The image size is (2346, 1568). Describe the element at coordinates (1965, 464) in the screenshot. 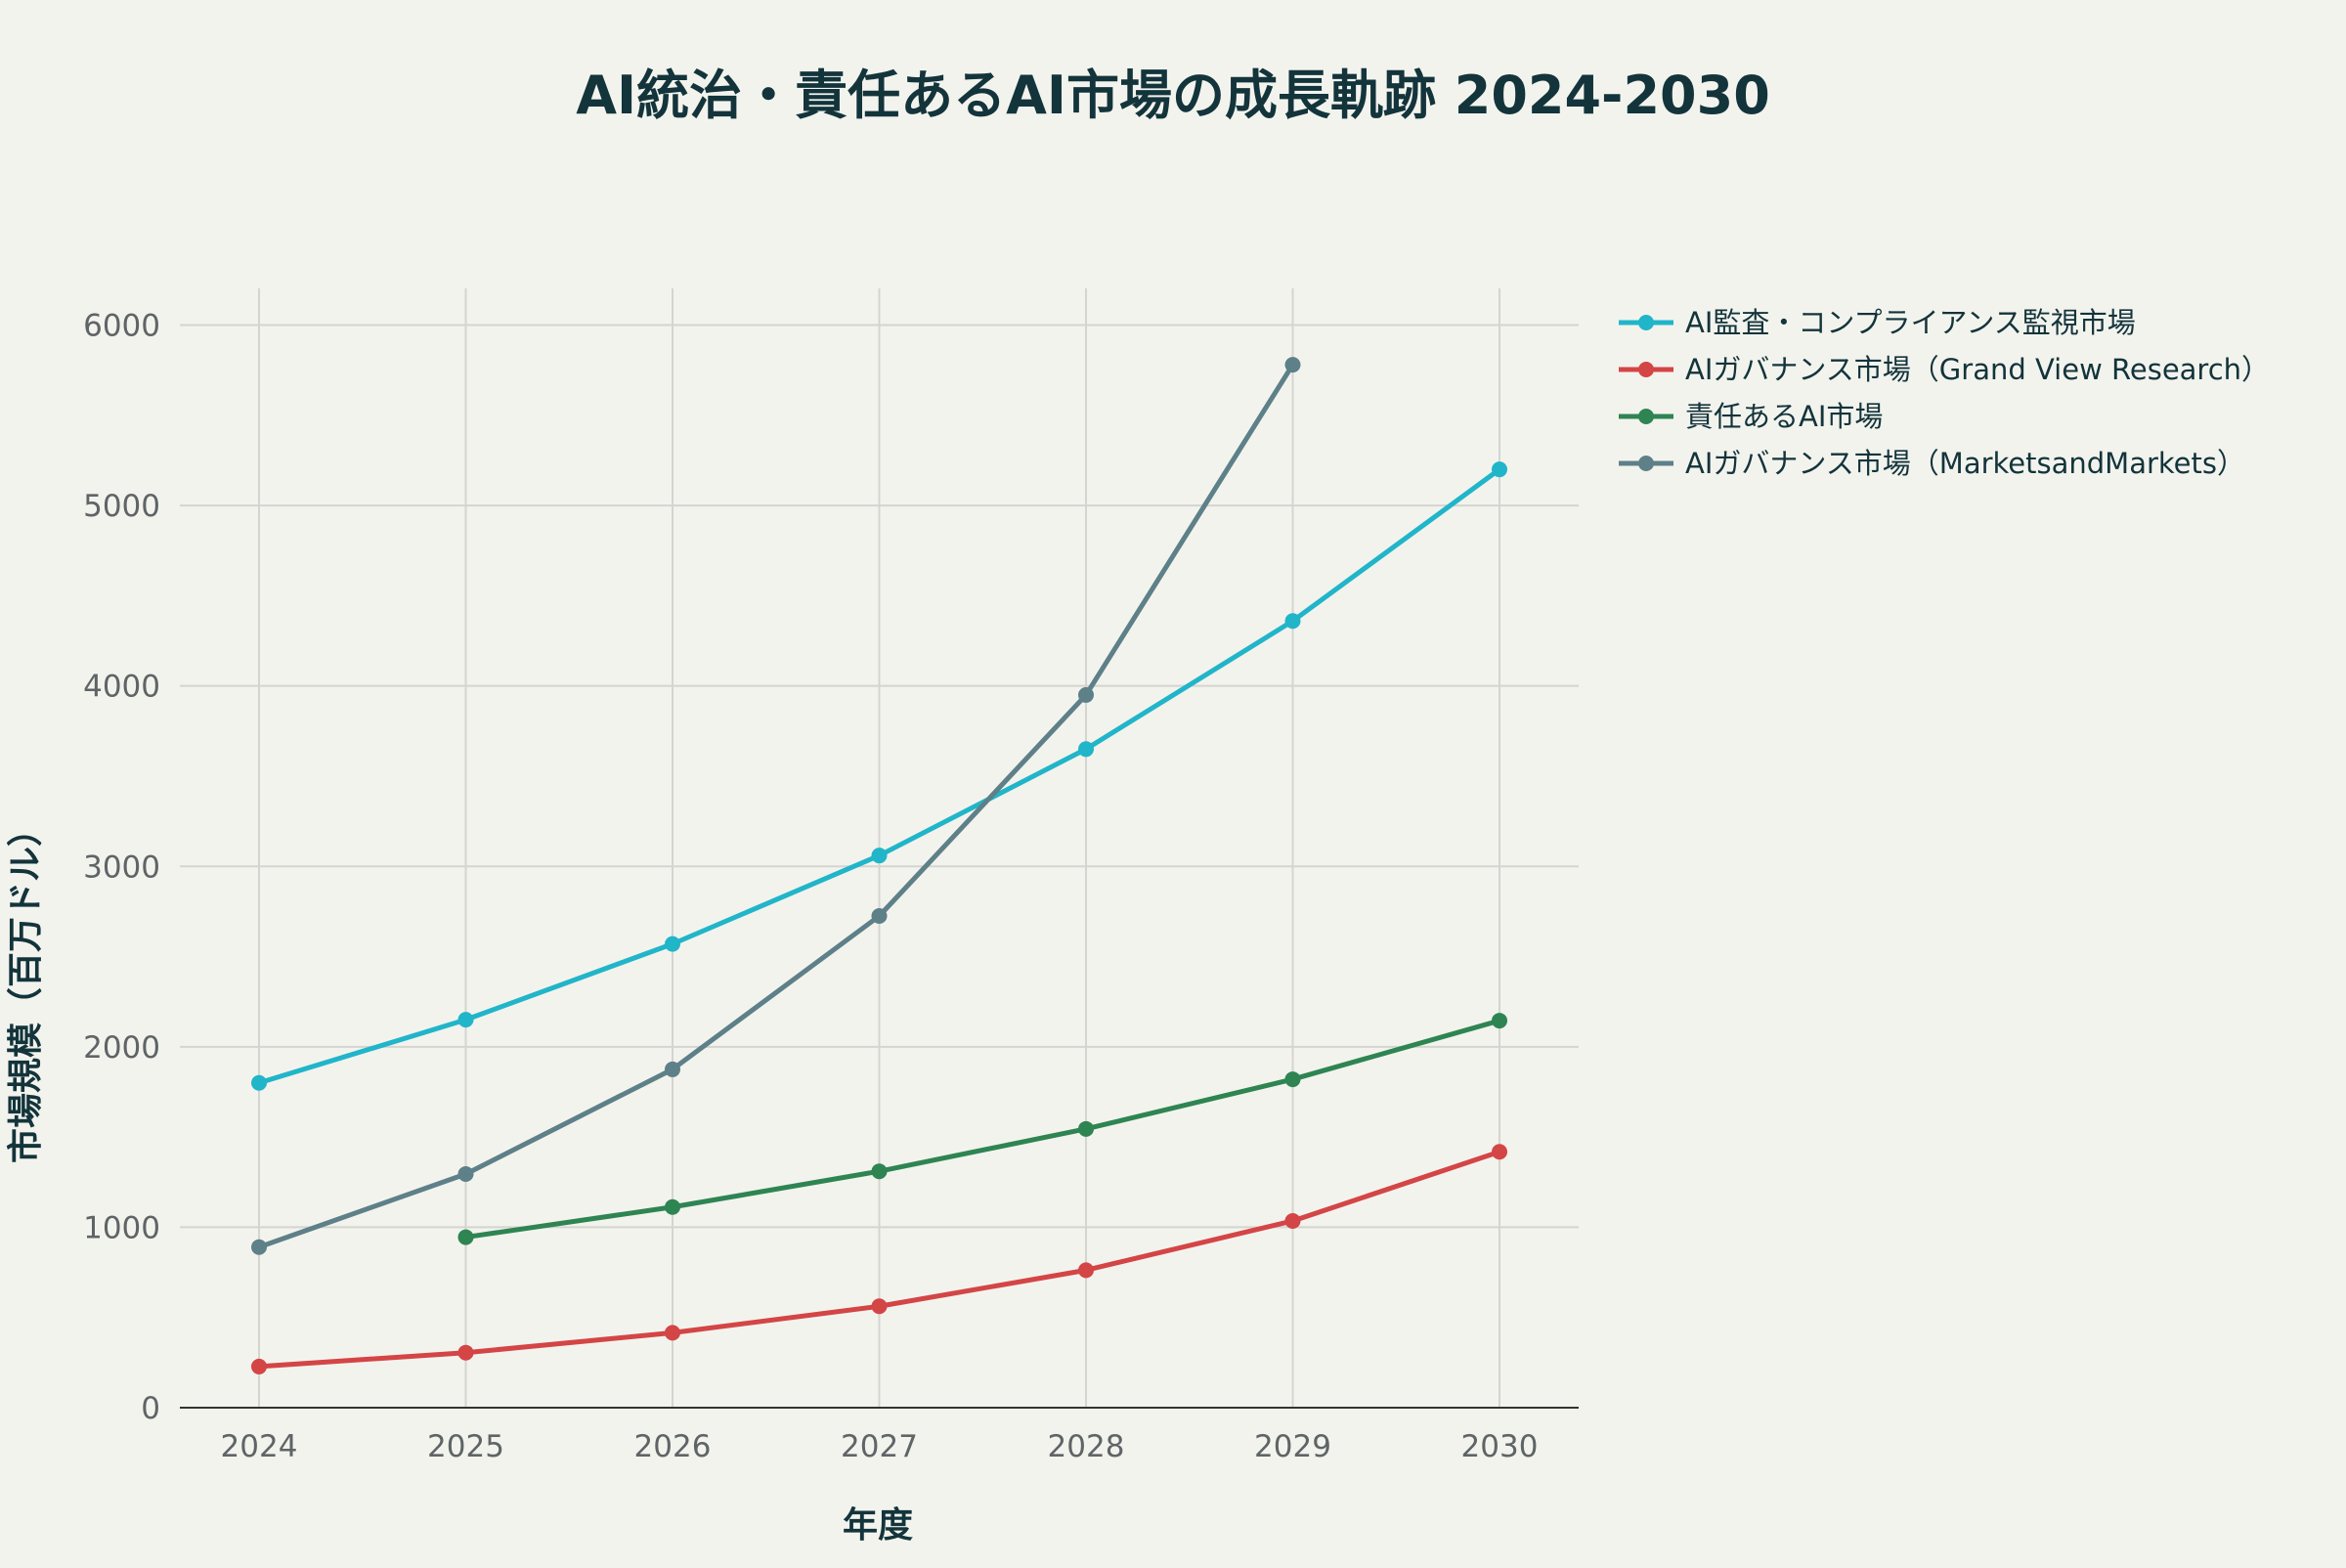

I see `legend-label: AIガバナンス市場（MarketsandMarkets）` at that location.